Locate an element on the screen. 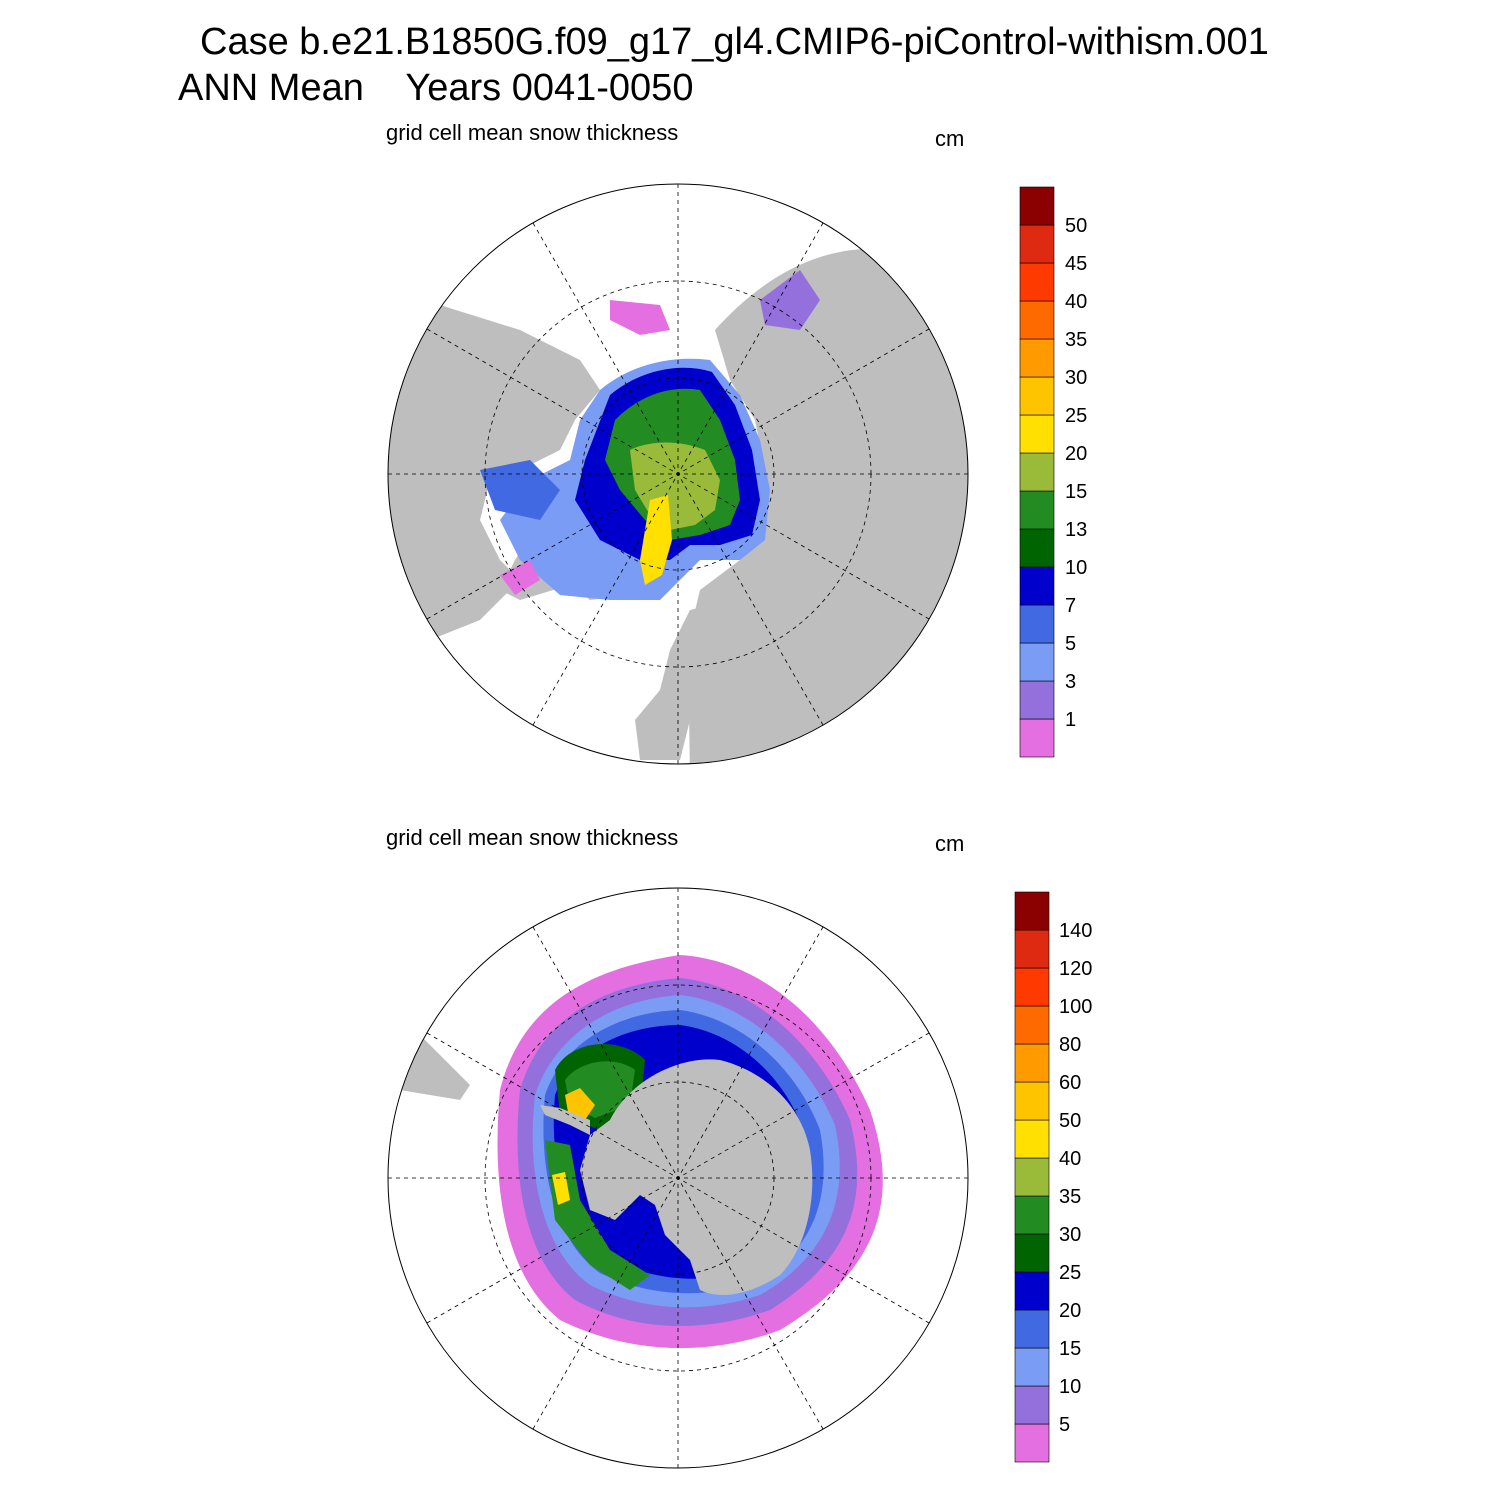  south-panel-subtitle: grid cell mean snow thickness is located at coordinates (532, 837).